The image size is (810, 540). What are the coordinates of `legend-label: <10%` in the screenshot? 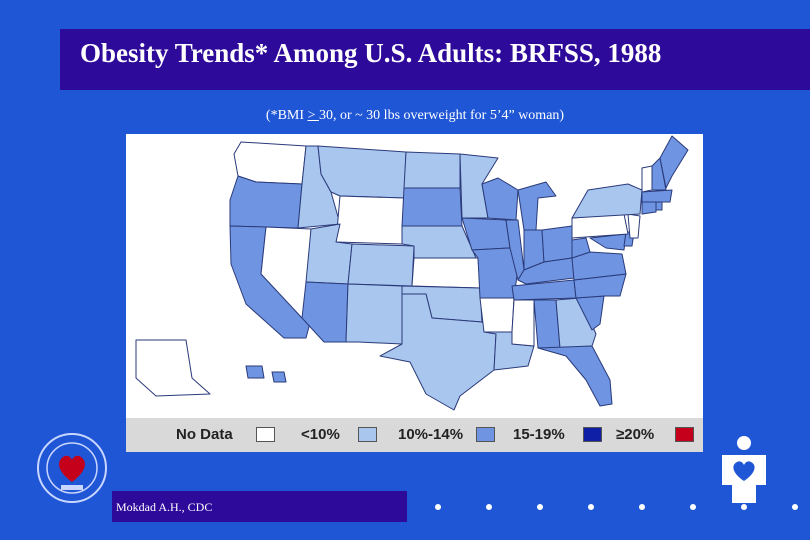 It's located at (320, 434).